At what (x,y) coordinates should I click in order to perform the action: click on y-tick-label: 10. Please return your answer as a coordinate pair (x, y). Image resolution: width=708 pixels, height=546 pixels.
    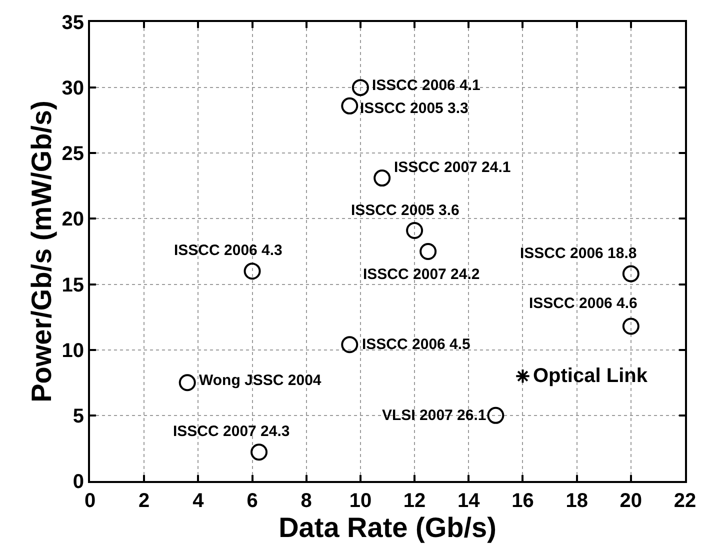
    Looking at the image, I should click on (73, 351).